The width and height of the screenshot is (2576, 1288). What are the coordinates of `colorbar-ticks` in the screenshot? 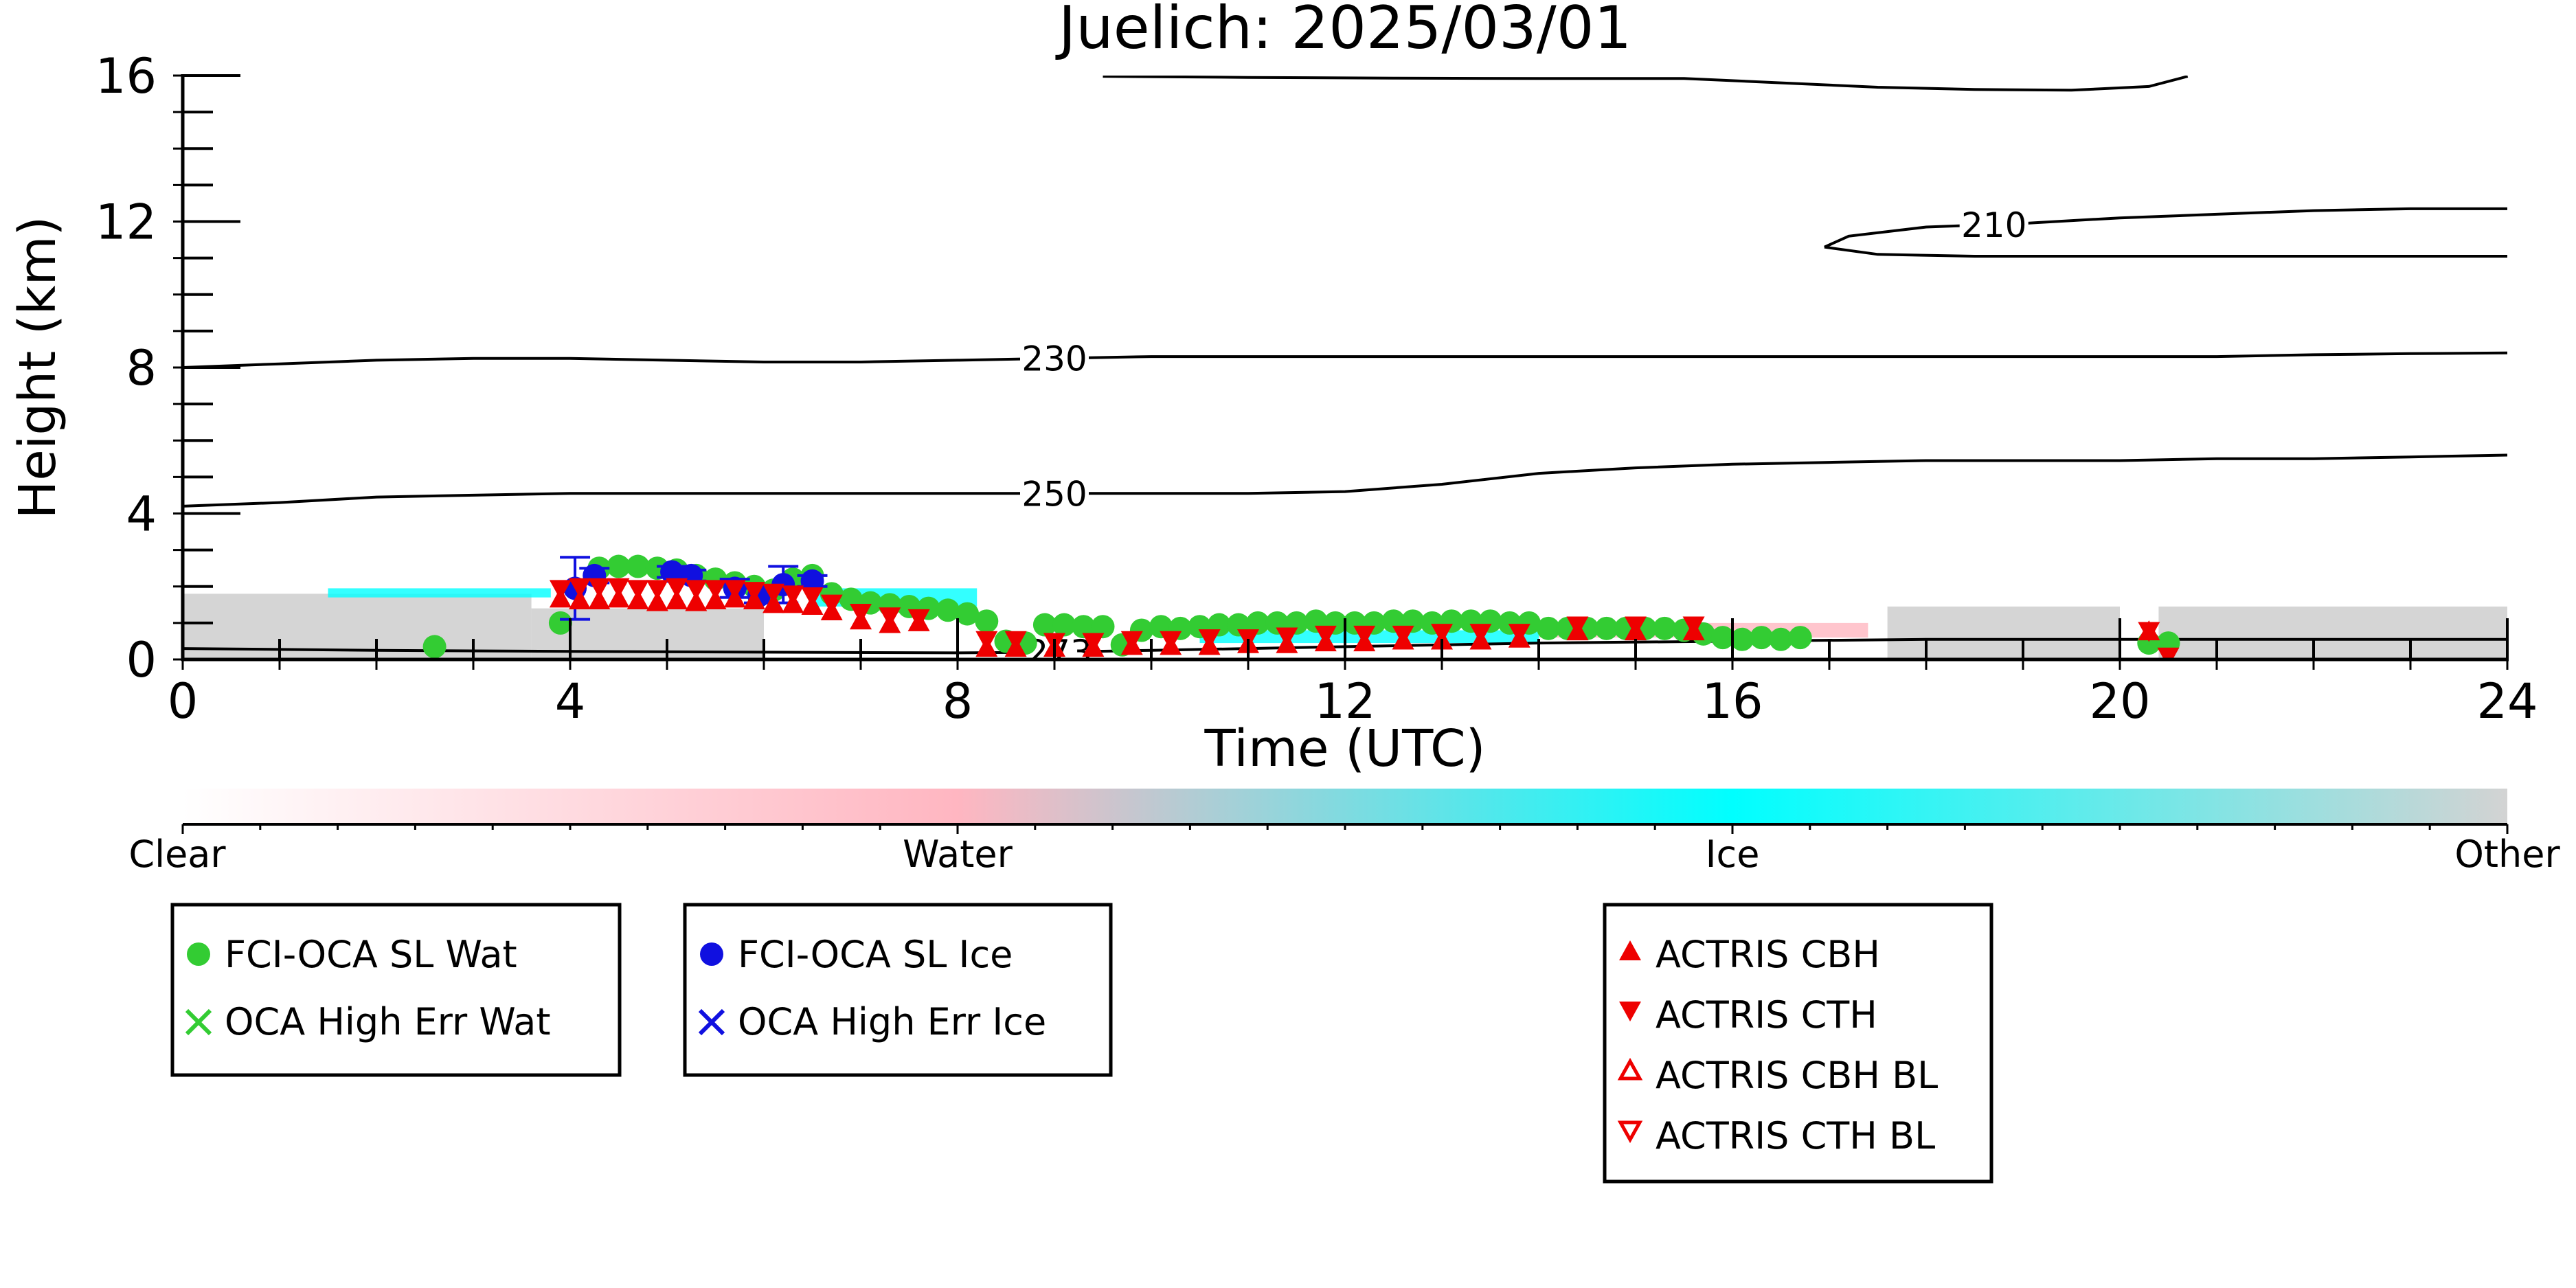 It's located at (1345, 829).